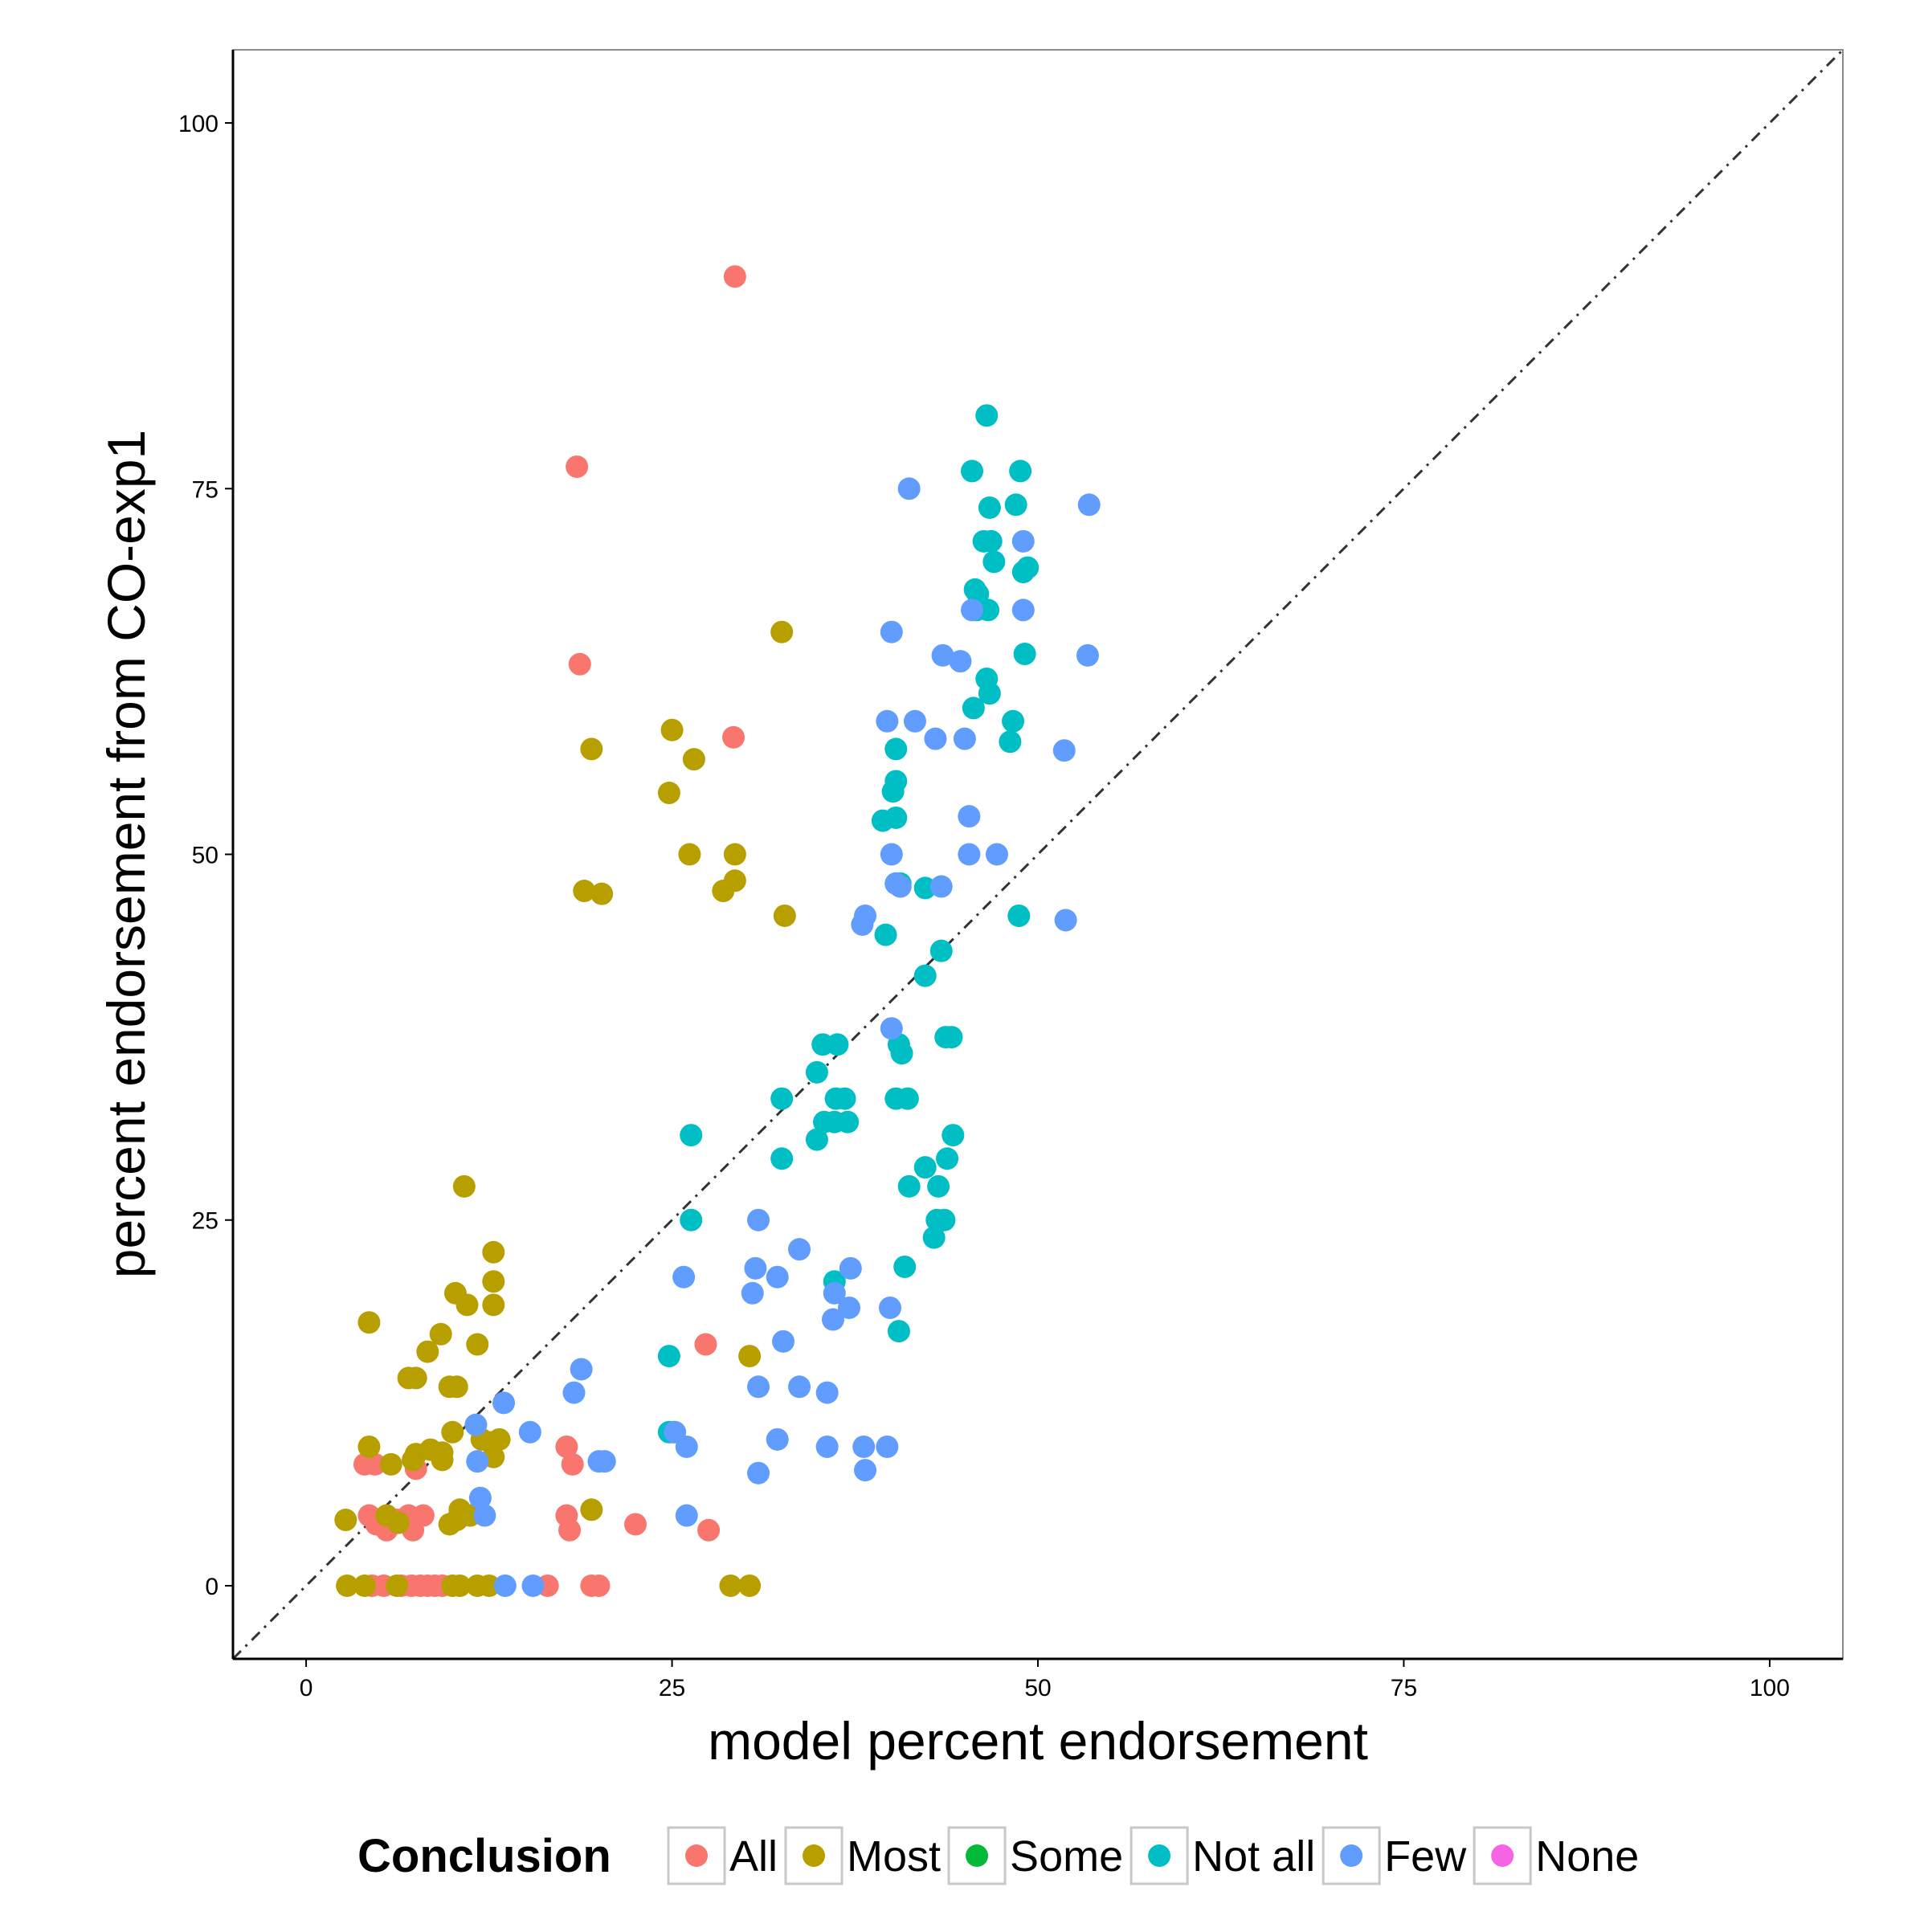 Image resolution: width=1928 pixels, height=1932 pixels. Describe the element at coordinates (565, 1108) in the screenshot. I see `series-most` at that location.